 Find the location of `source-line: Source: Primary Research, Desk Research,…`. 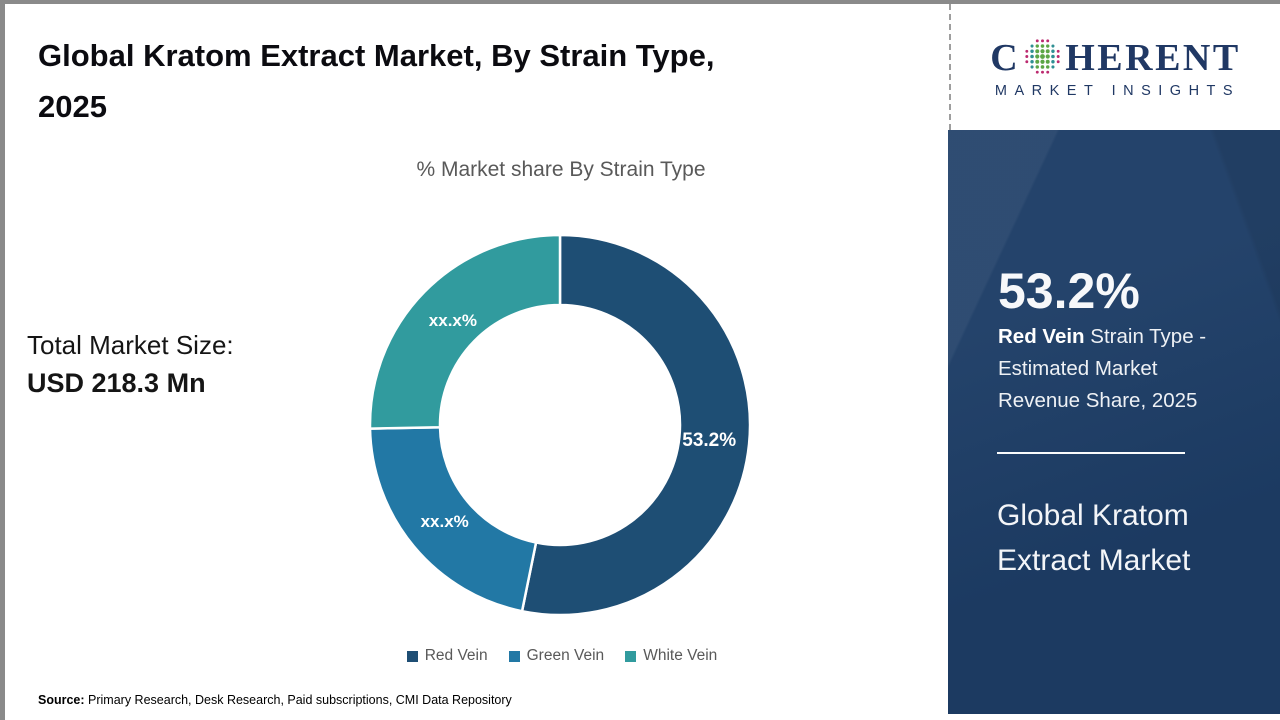

source-line: Source: Primary Research, Desk Research,… is located at coordinates (275, 700).